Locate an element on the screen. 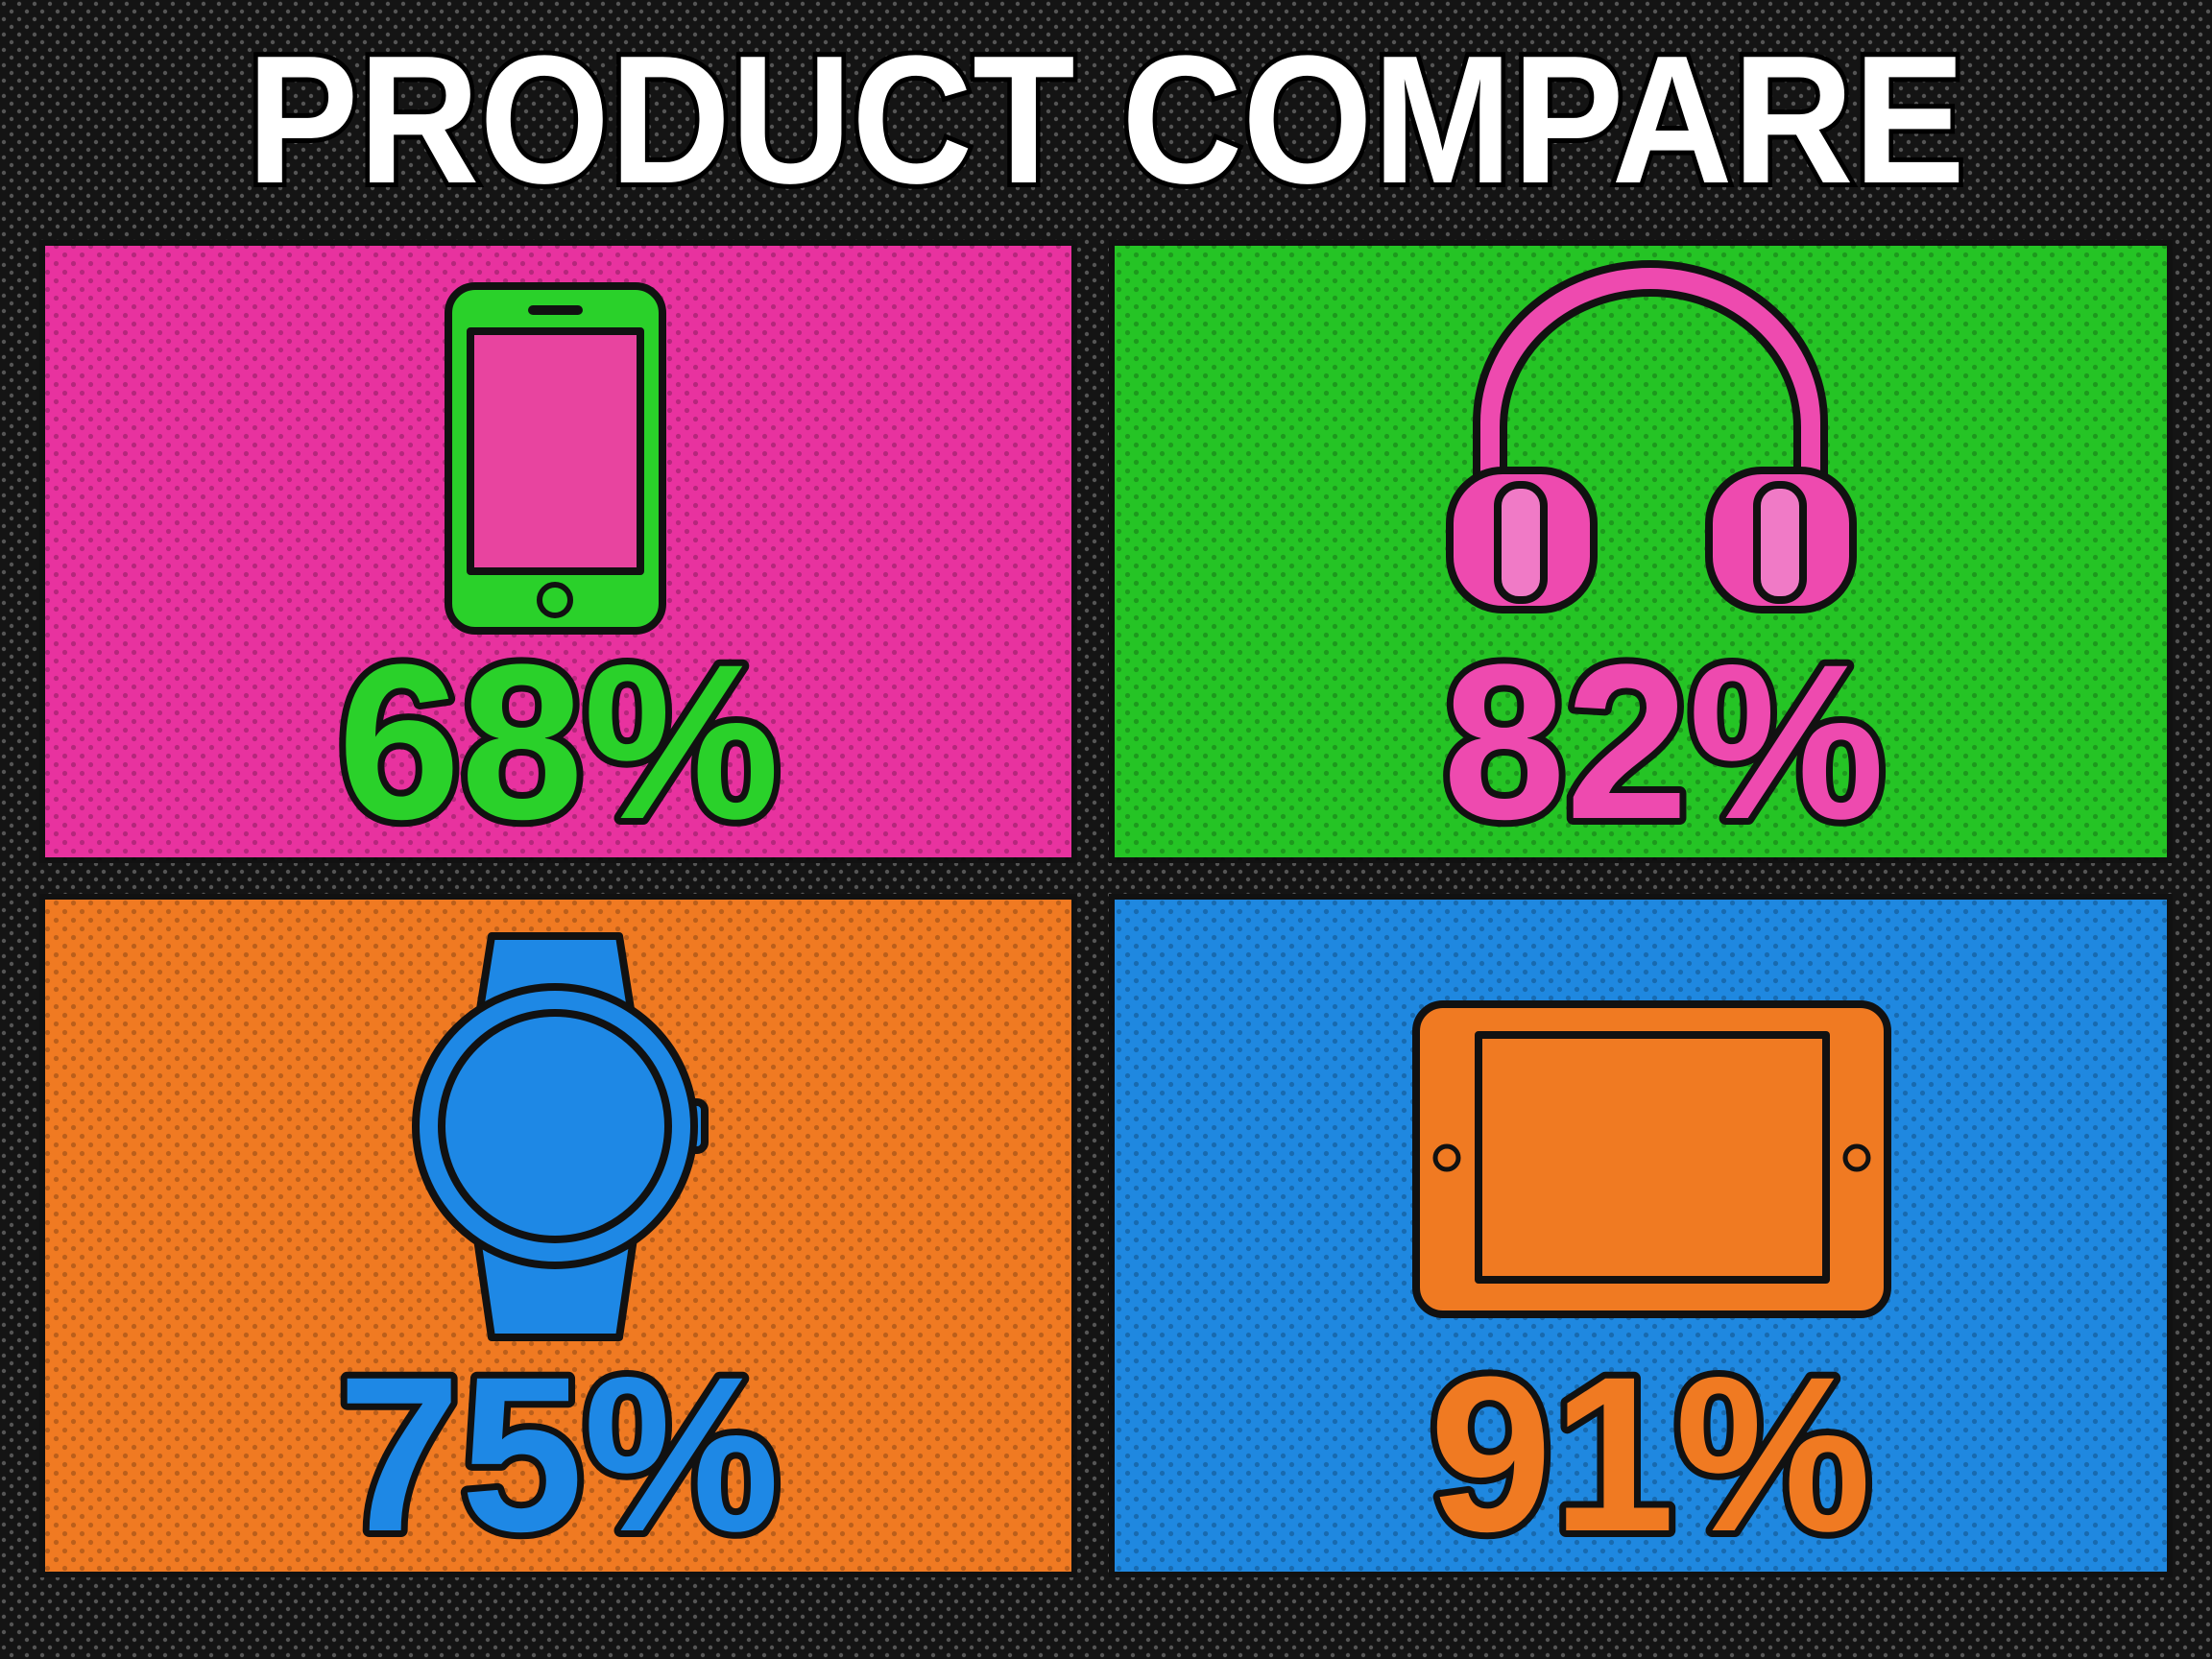 The height and width of the screenshot is (1659, 2212). smartwatch-icon is located at coordinates (560, 1136).